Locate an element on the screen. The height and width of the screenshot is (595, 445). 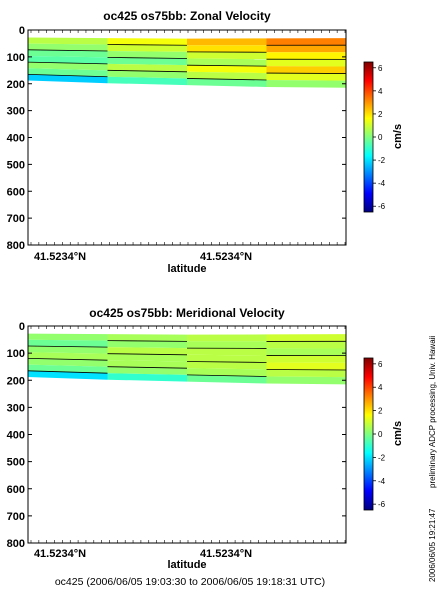
colorbar-tick-label: 2 is located at coordinates (380, 114).